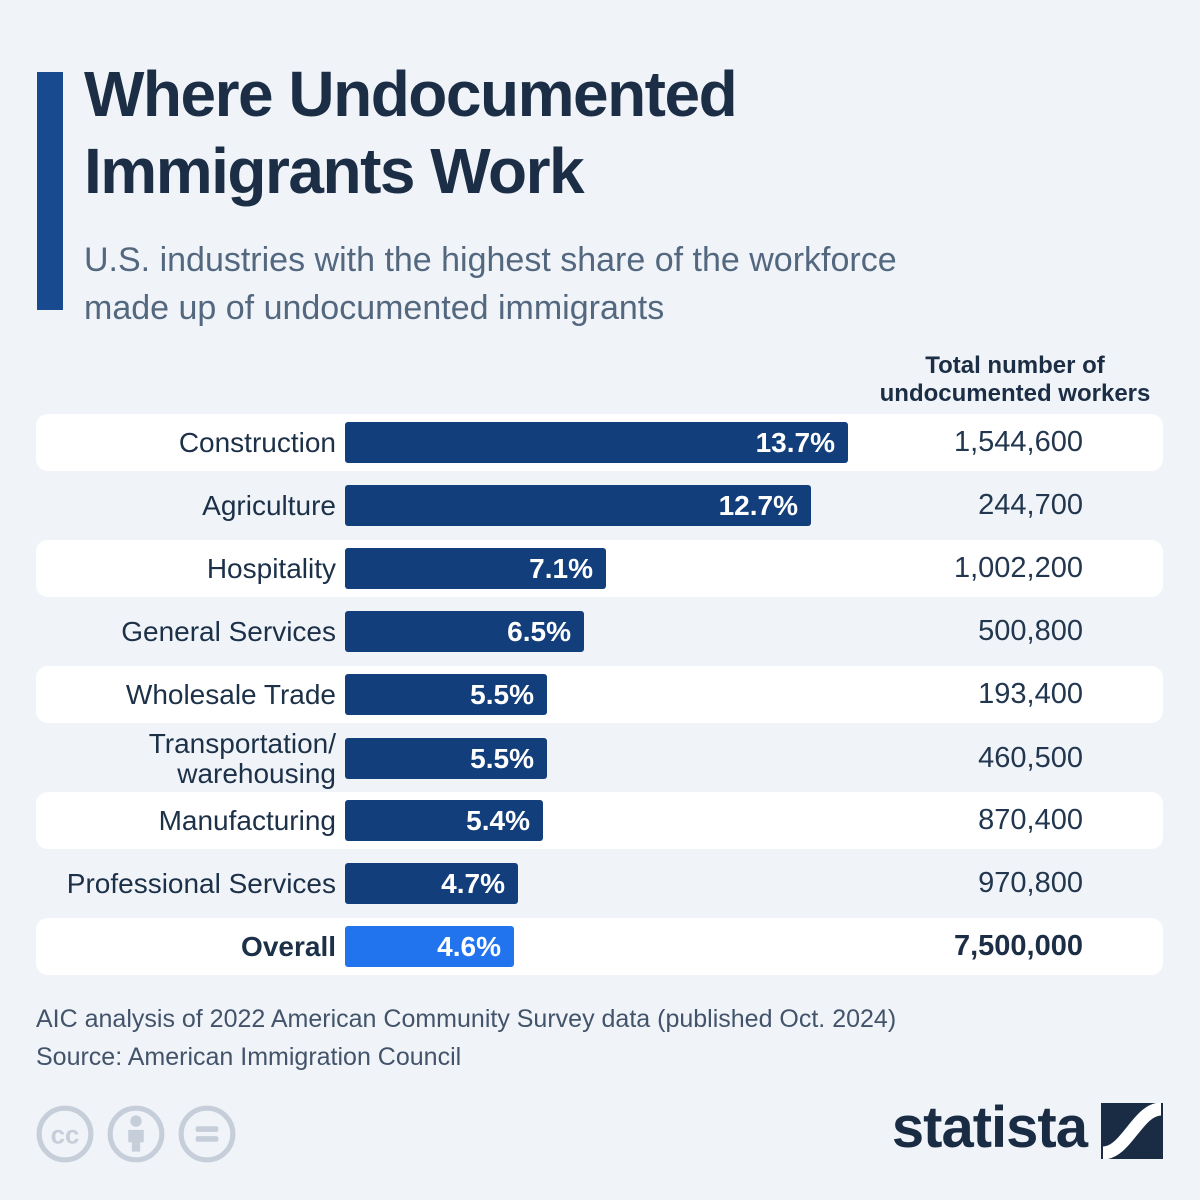 The height and width of the screenshot is (1200, 1200). I want to click on row-total-workers: 500,800, so click(1030, 631).